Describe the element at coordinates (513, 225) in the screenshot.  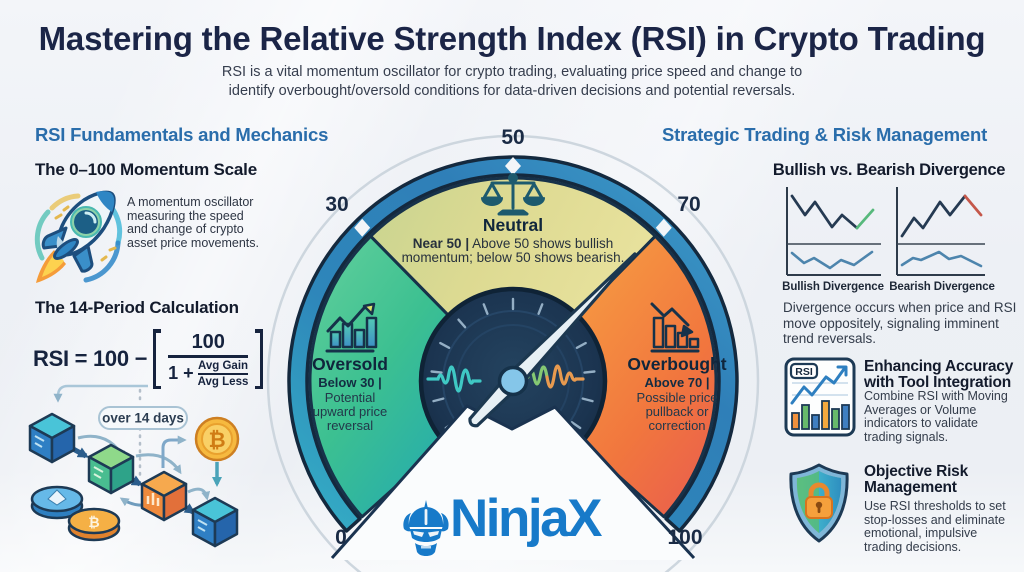
I see `neutral-title: Neutral` at that location.